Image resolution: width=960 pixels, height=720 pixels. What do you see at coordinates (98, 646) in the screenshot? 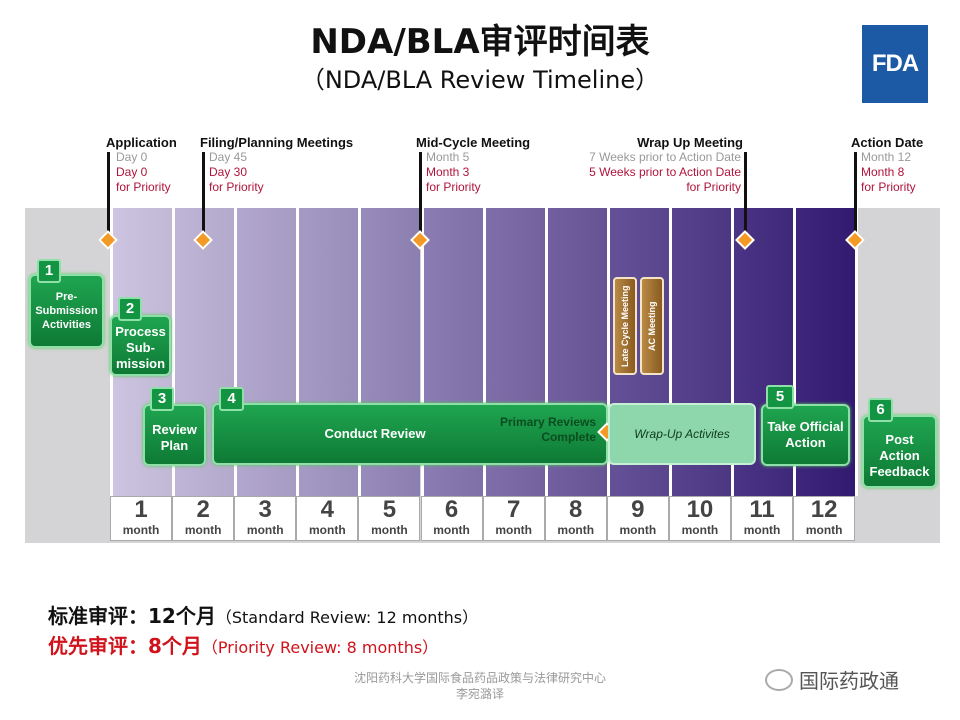
I see `priority-label: 优先审评：` at bounding box center [98, 646].